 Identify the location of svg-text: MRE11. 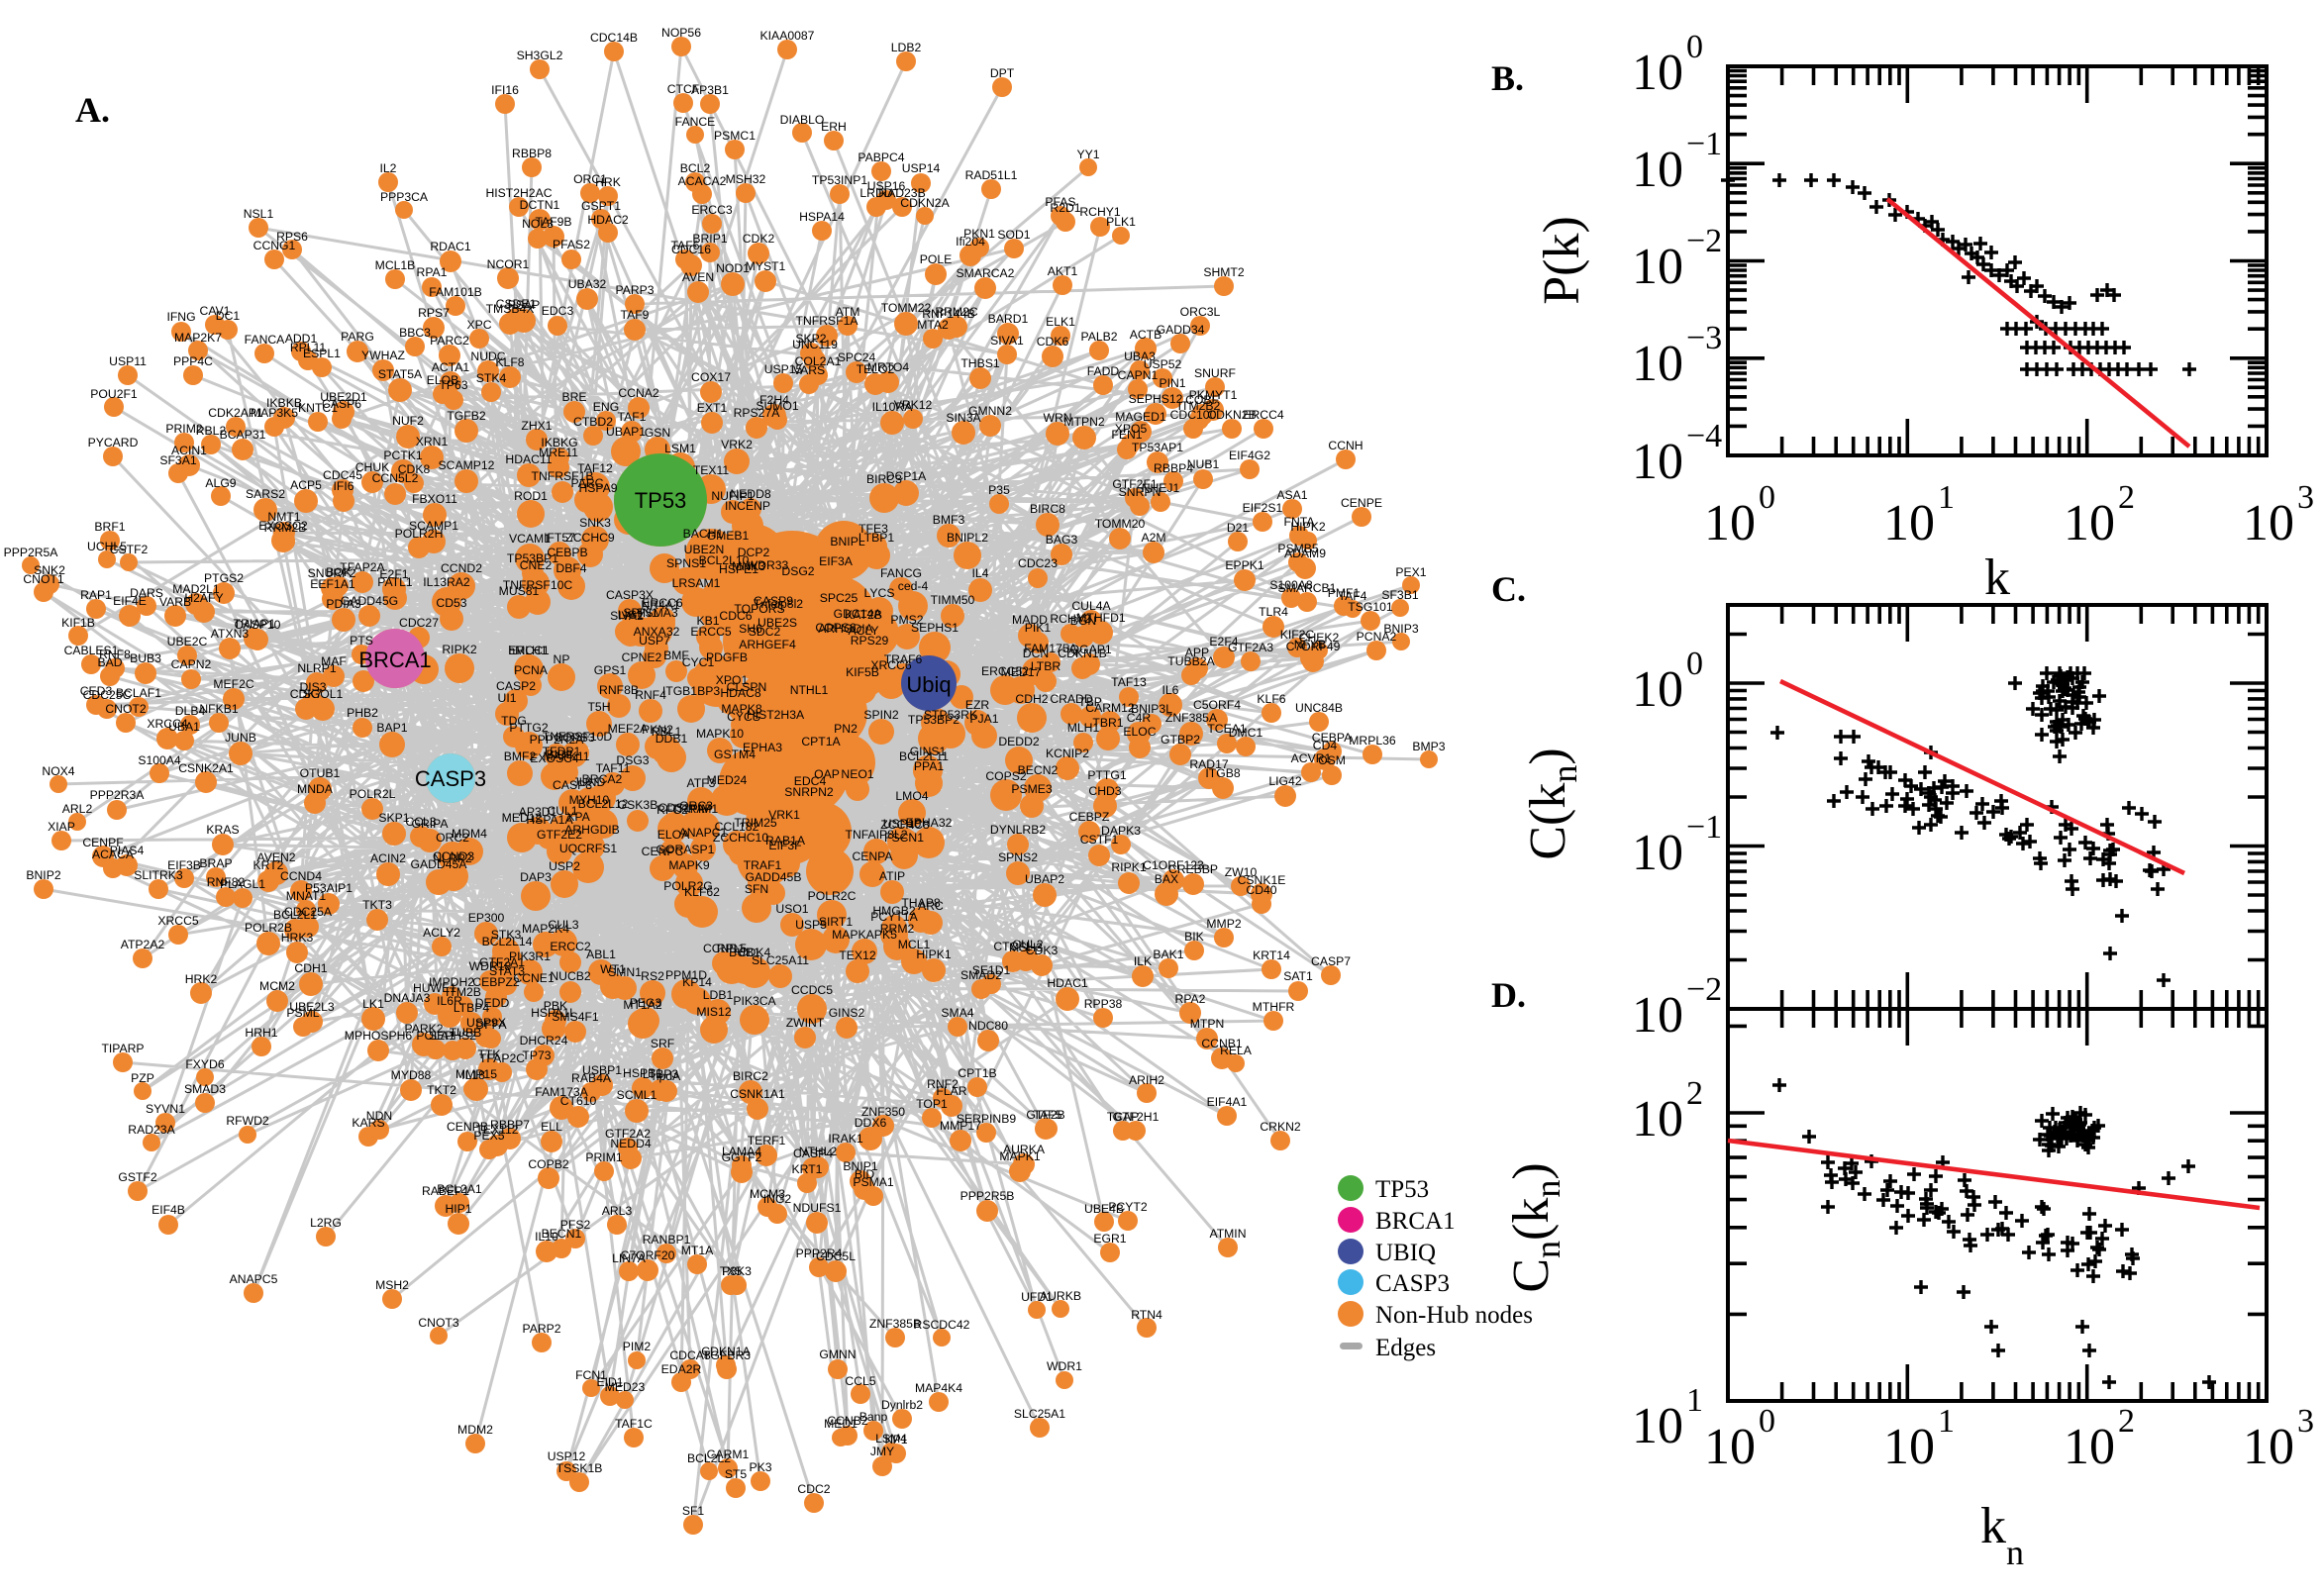
(559, 452).